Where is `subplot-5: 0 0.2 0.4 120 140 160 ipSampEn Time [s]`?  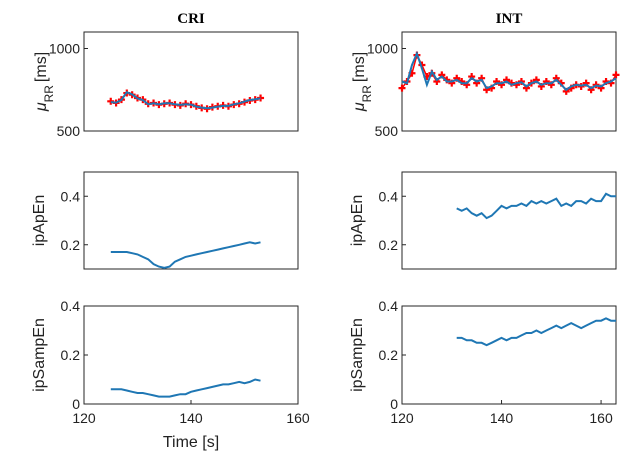
subplot-5: 0 0.2 0.4 120 140 160 ipSampEn Time [s] is located at coordinates (170, 374).